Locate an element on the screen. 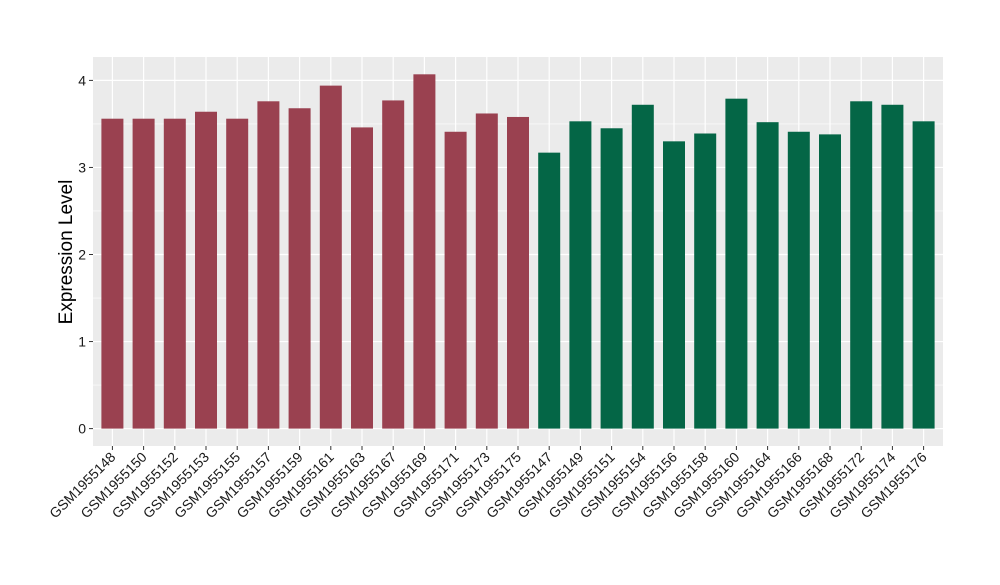 This screenshot has height=585, width=1000. bar-GSM1955174 is located at coordinates (892, 266).